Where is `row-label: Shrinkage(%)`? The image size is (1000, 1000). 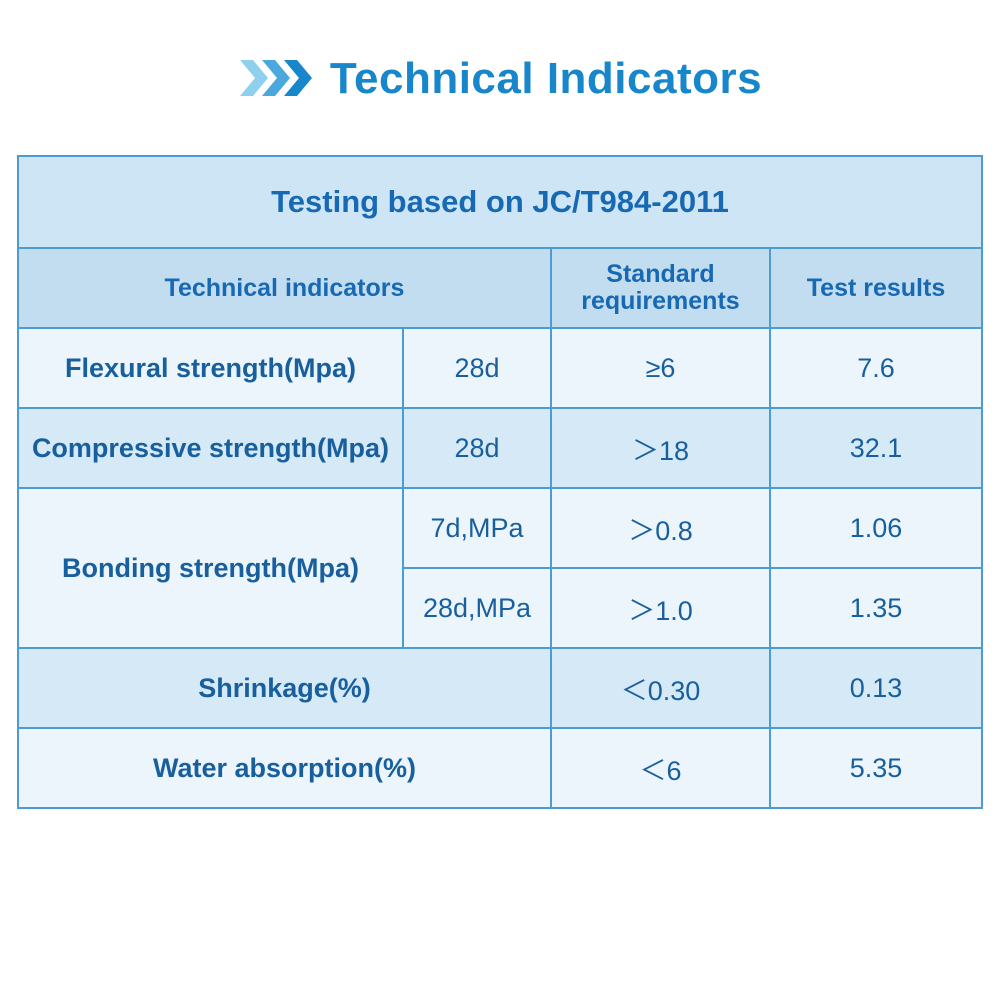 row-label: Shrinkage(%) is located at coordinates (284, 688).